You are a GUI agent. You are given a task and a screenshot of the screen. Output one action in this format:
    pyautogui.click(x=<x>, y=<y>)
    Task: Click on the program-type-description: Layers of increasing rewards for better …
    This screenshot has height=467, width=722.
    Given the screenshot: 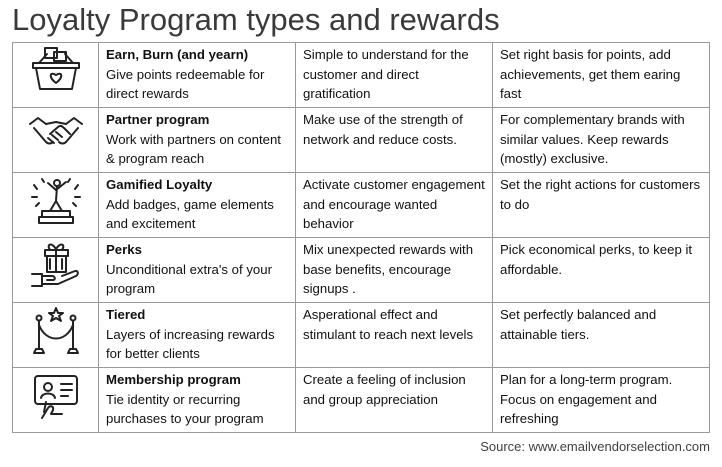 What is the action you would take?
    pyautogui.click(x=190, y=344)
    